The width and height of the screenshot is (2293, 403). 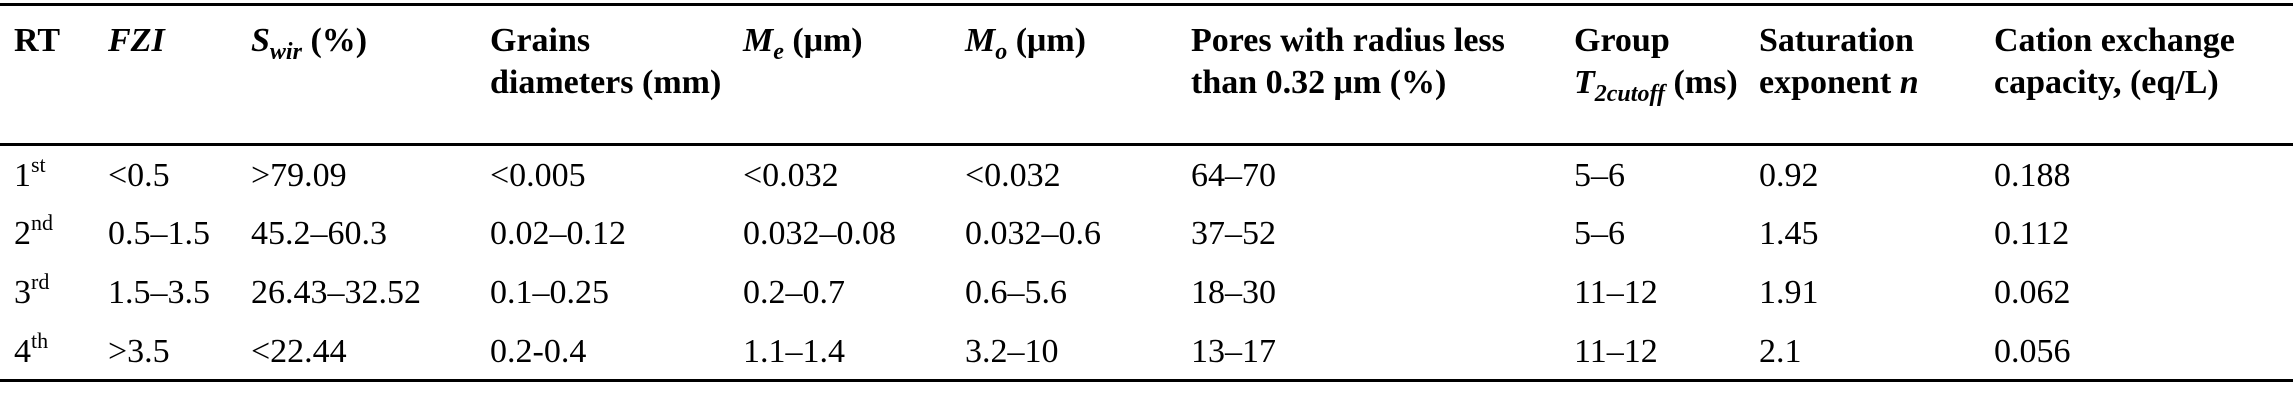 What do you see at coordinates (1233, 175) in the screenshot?
I see `cell-pores: 64–70` at bounding box center [1233, 175].